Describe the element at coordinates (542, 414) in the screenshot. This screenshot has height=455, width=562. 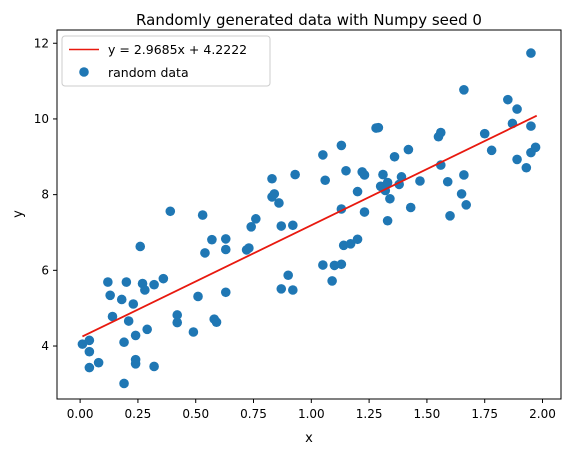
I see `x-tick-label: 2.00` at that location.